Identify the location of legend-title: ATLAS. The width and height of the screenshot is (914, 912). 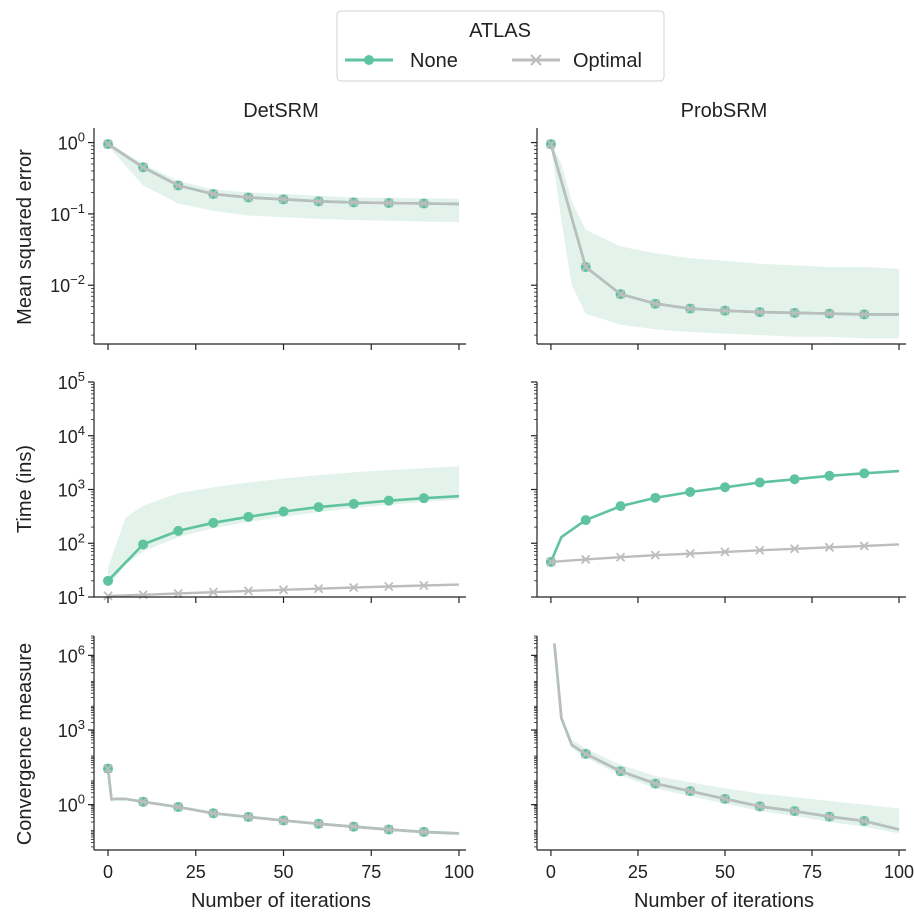
(500, 31).